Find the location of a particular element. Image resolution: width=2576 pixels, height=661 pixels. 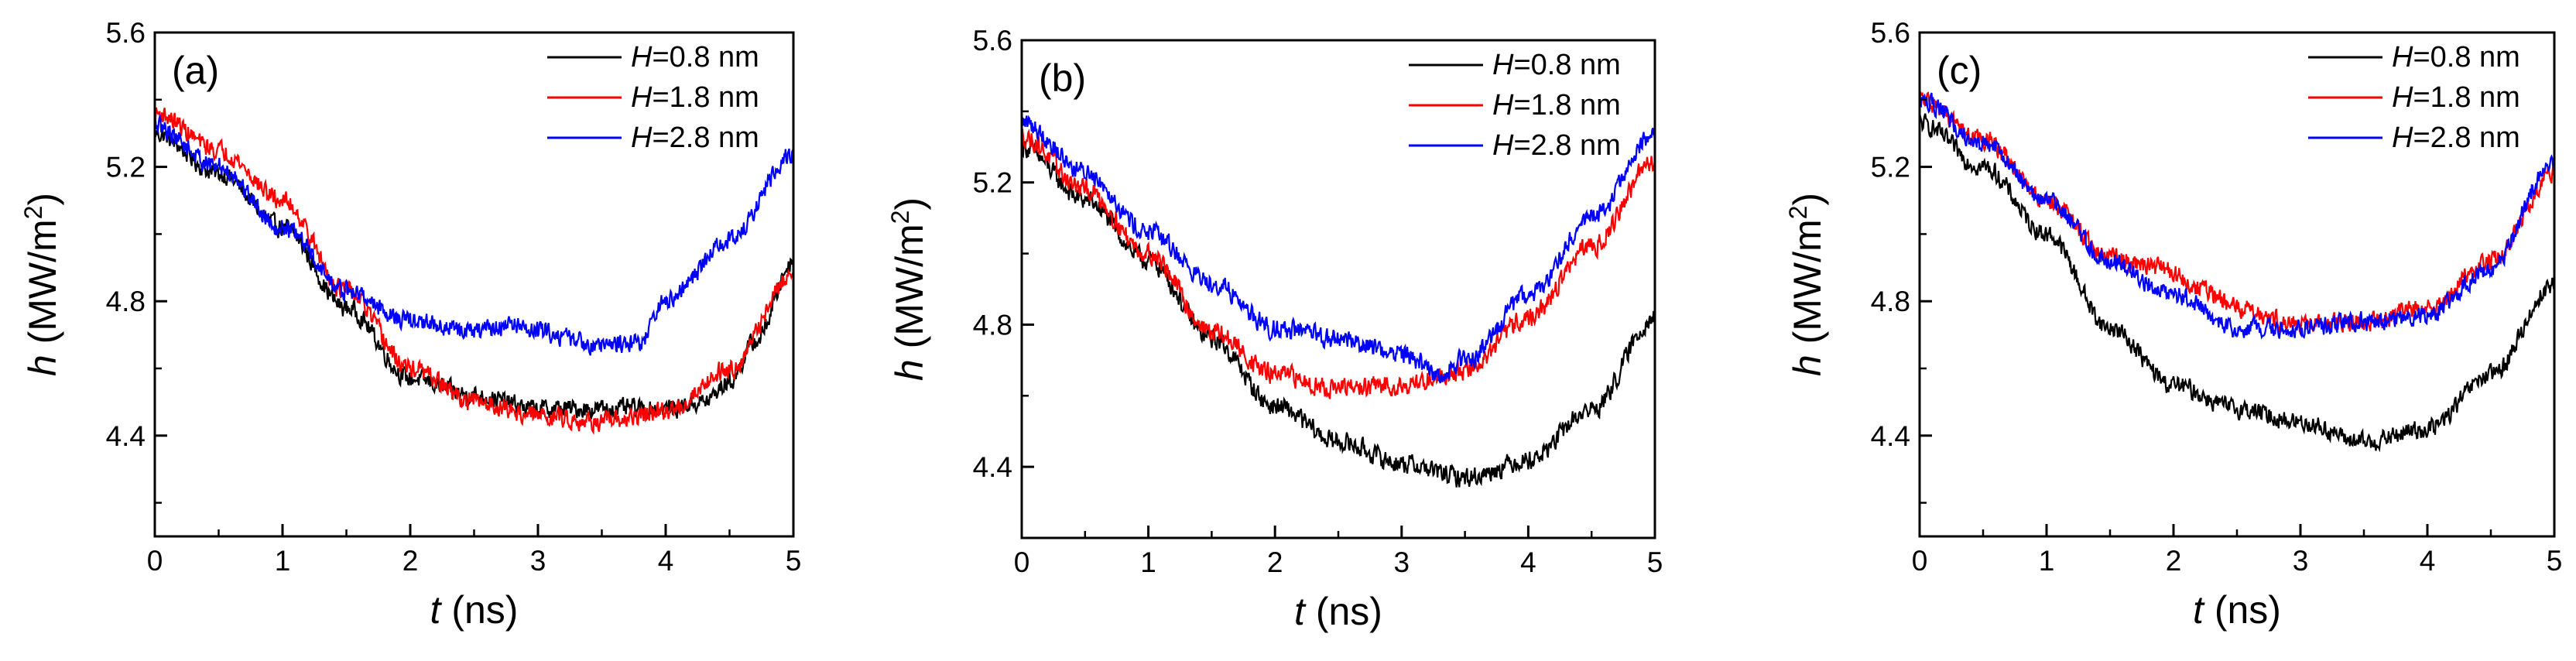

panel-label: (c) is located at coordinates (1959, 70).